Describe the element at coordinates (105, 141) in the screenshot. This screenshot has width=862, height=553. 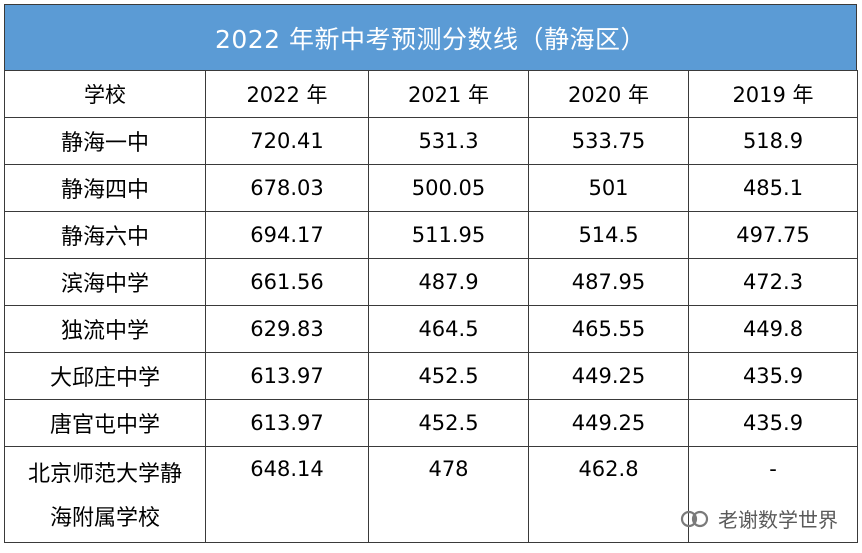
I see `school-name: 静海一中` at that location.